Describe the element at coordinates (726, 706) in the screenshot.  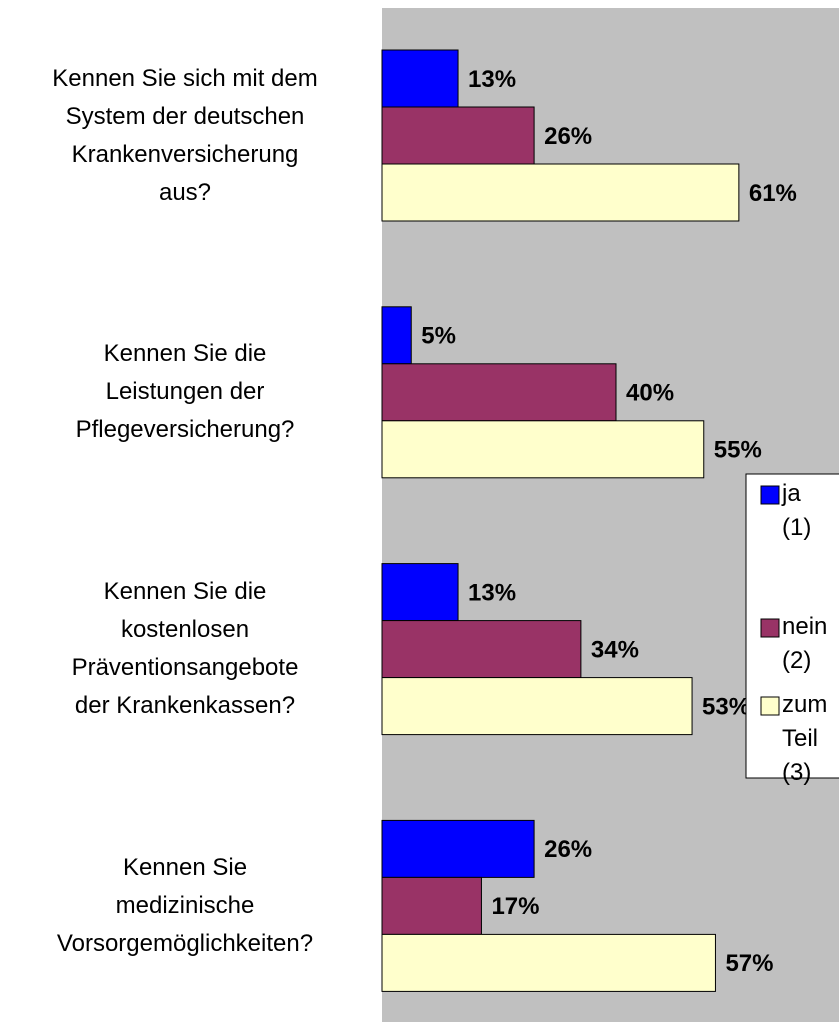
I see `value-label: 53%` at that location.